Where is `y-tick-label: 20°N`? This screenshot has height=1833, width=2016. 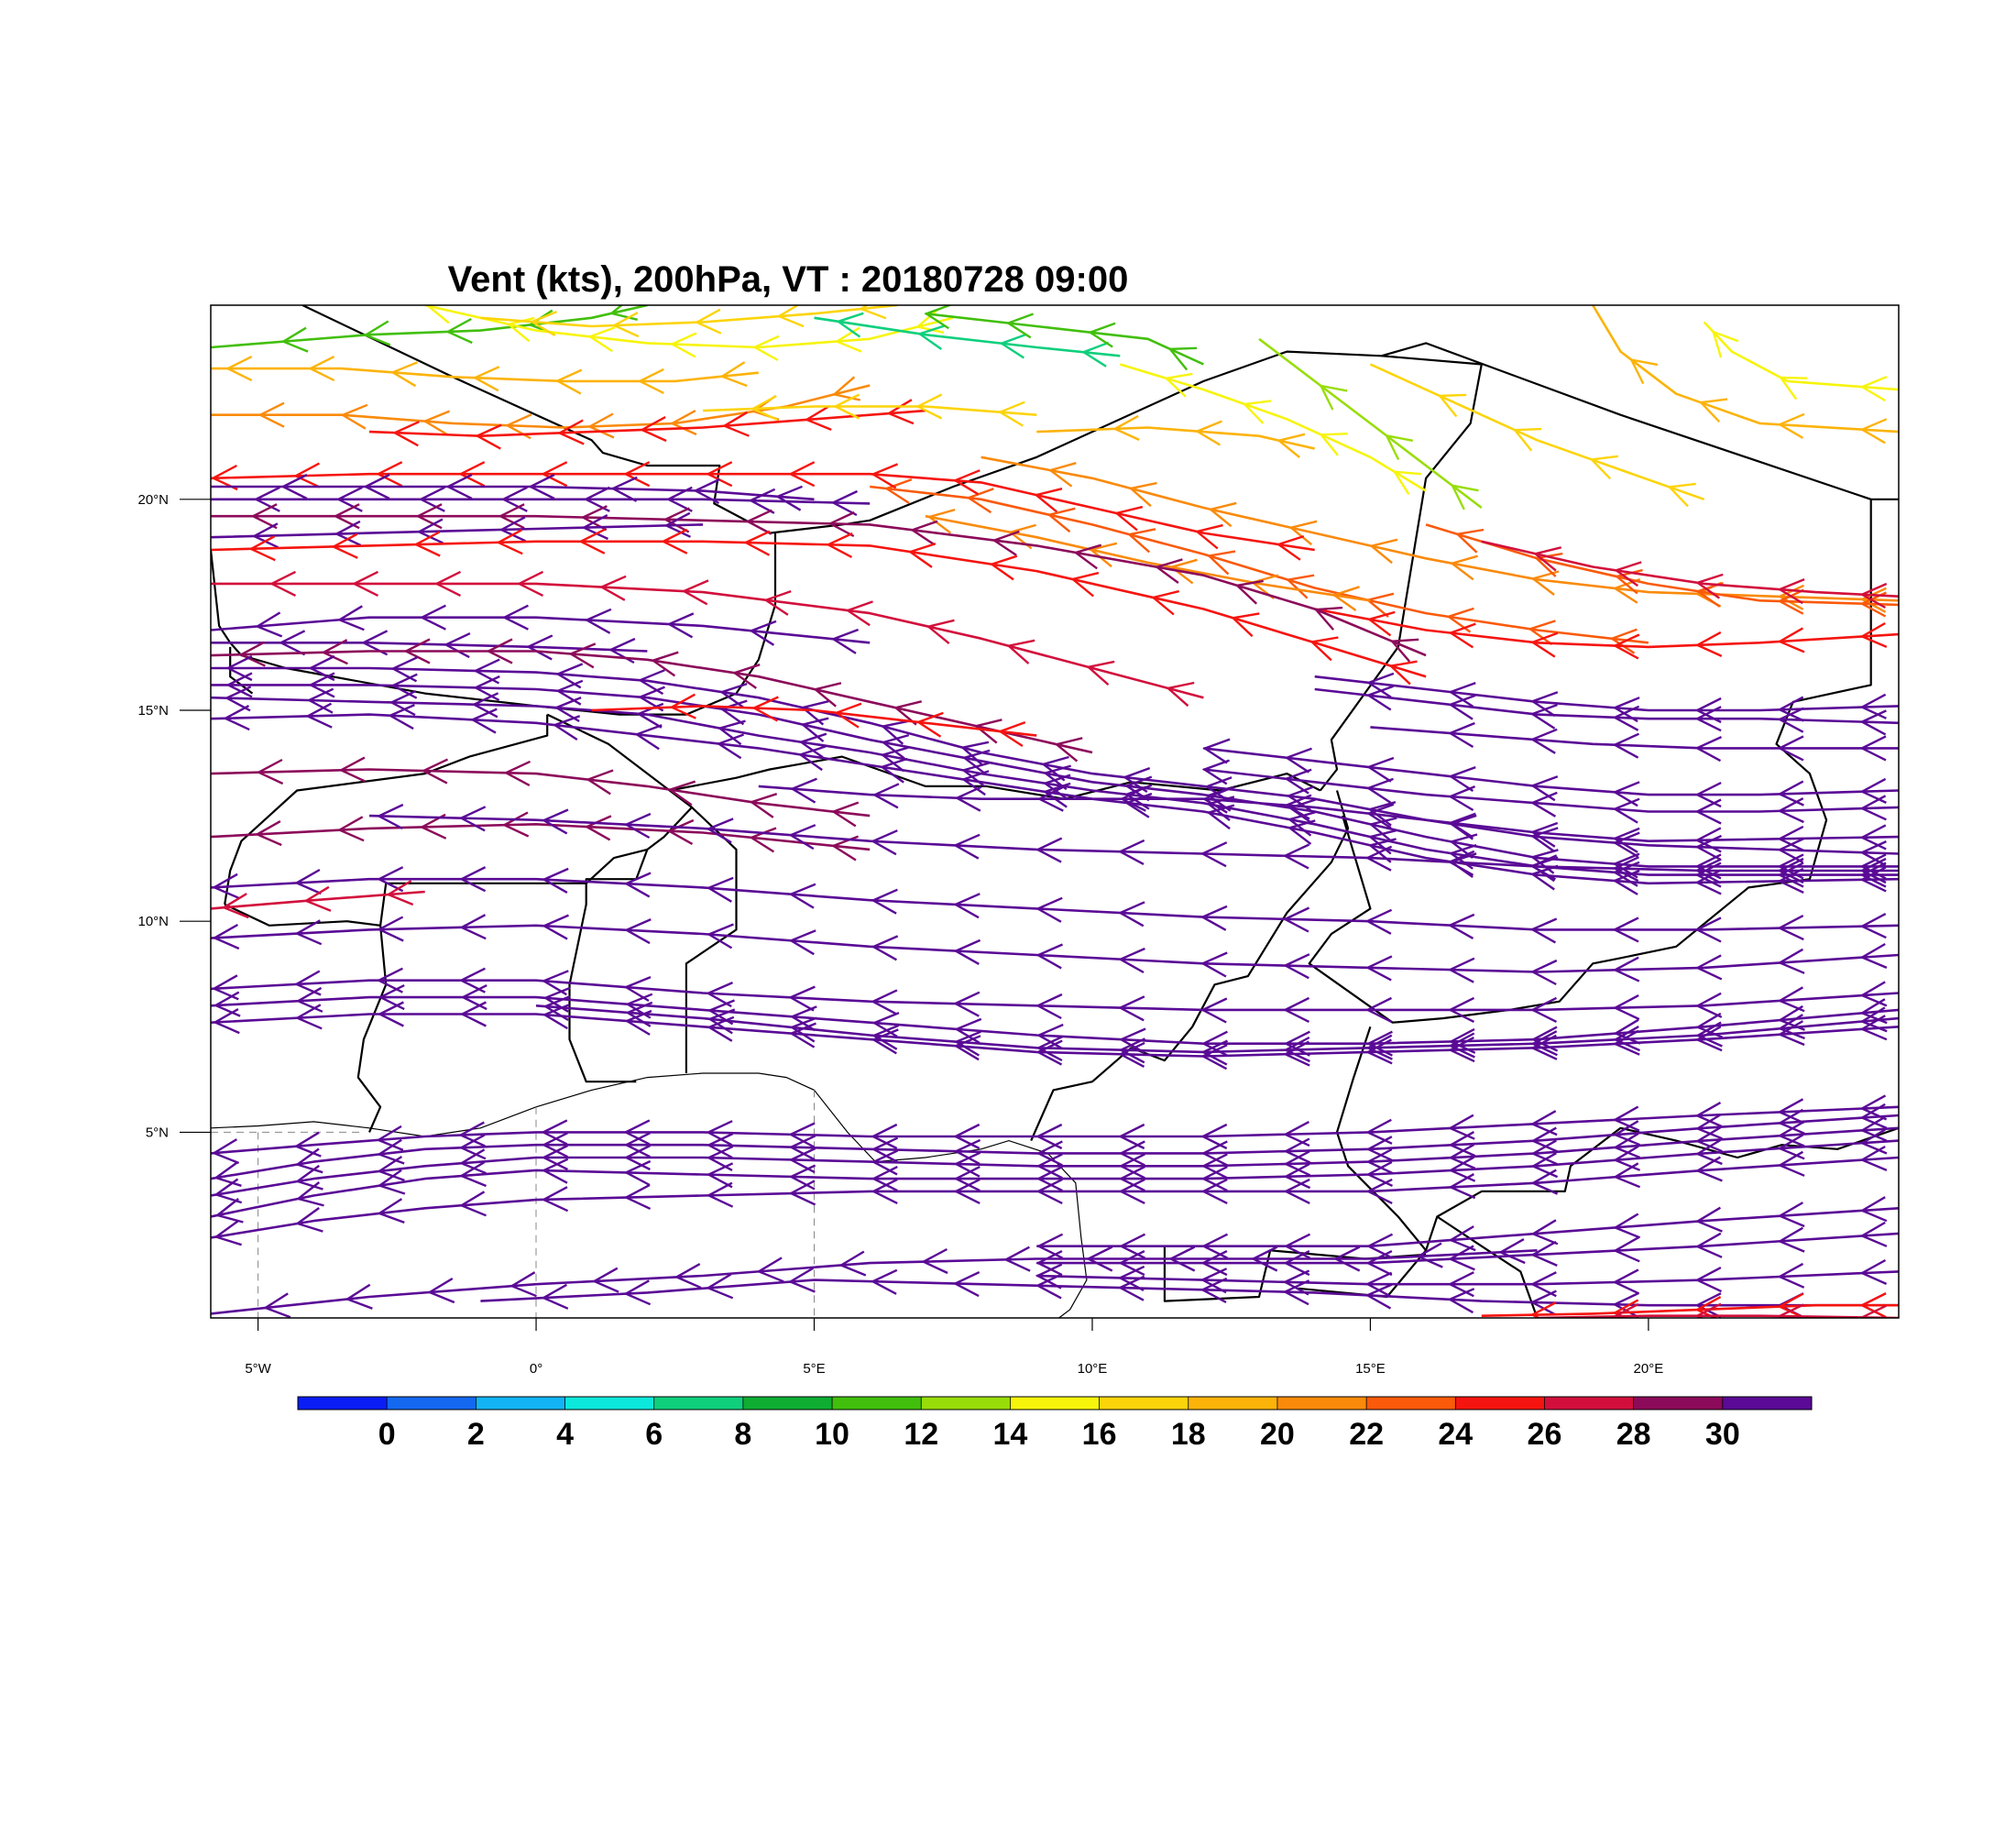 y-tick-label: 20°N is located at coordinates (153, 500).